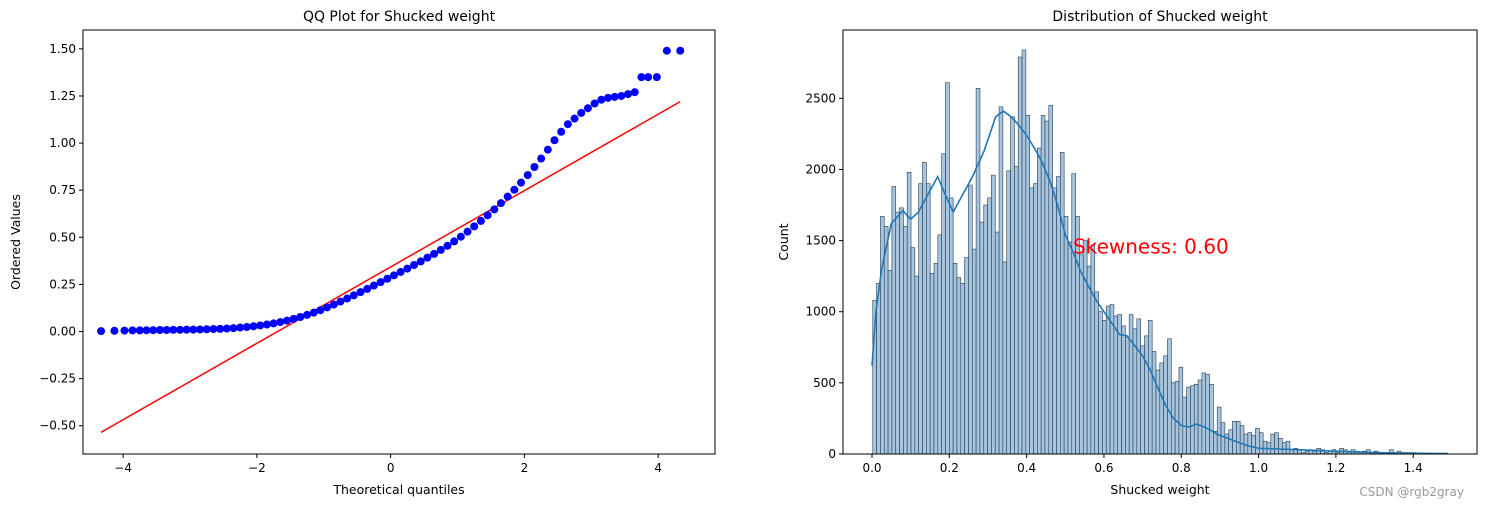  Describe the element at coordinates (62, 237) in the screenshot. I see `qq-y-tick-label: 0.50` at that location.